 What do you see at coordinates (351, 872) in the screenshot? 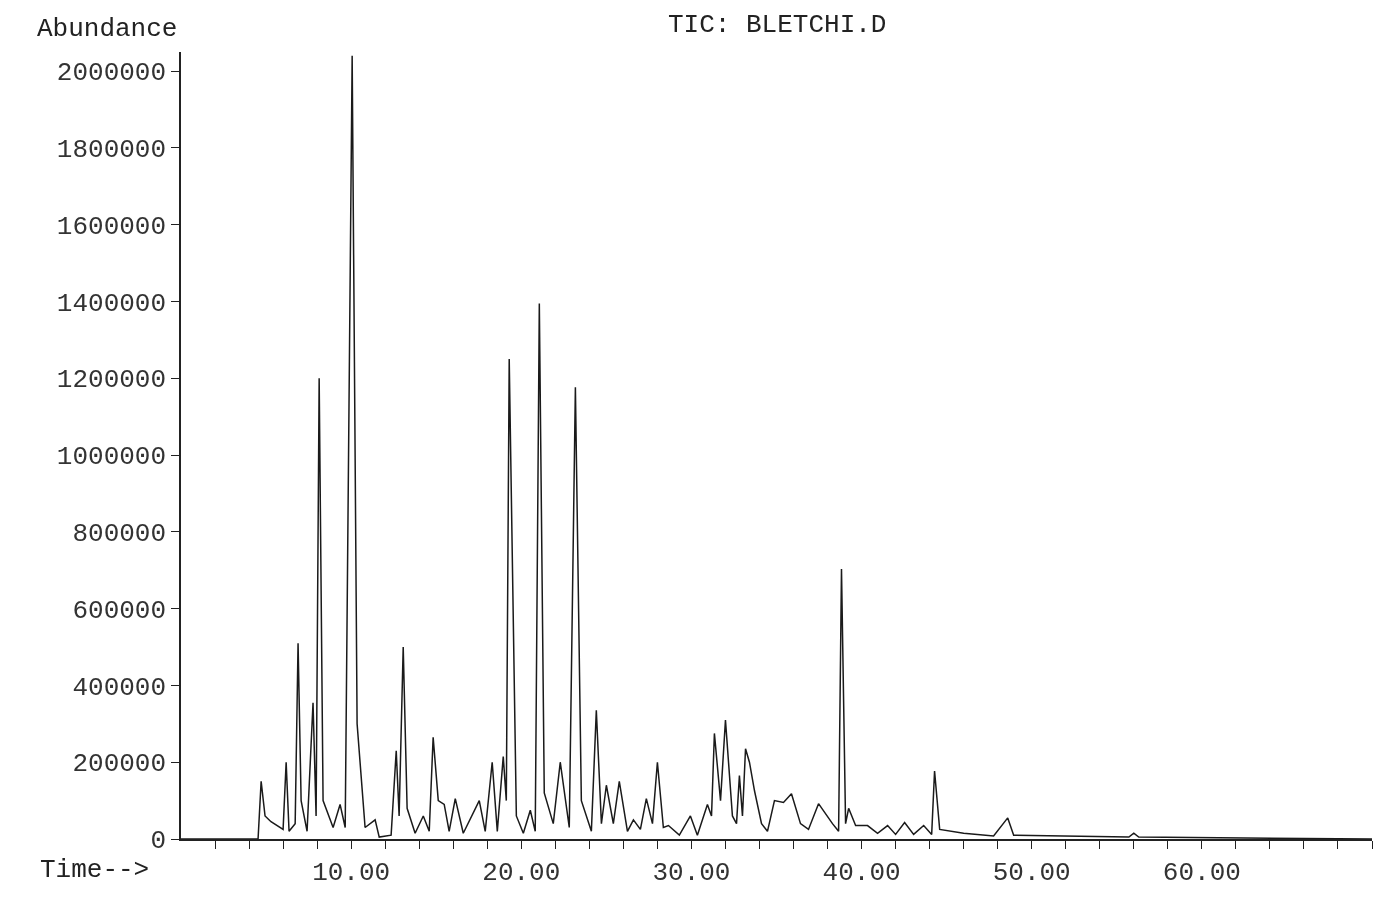
I see `x-tick-label: 10.00` at bounding box center [351, 872].